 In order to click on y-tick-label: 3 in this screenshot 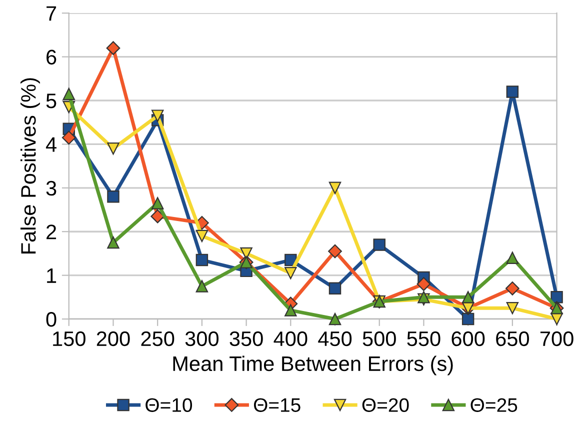, I will do `click(51, 188)`.